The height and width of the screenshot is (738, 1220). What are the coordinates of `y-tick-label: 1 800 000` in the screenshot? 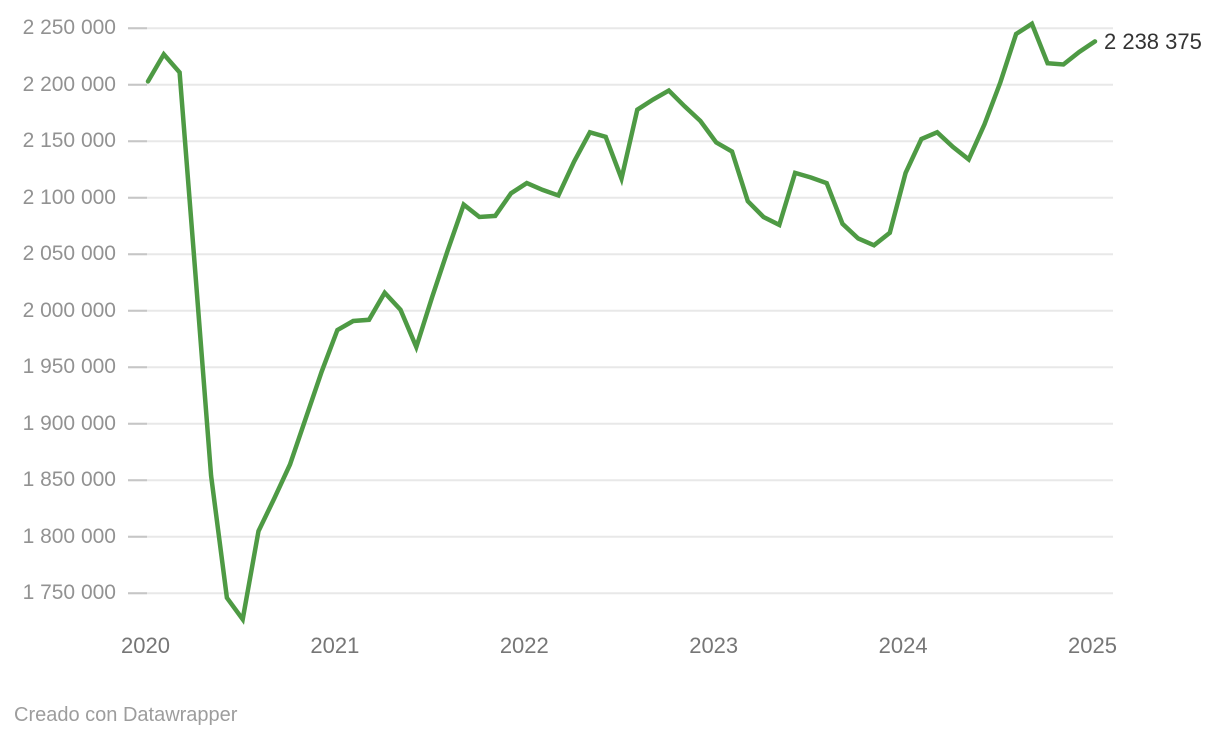 It's located at (69, 536).